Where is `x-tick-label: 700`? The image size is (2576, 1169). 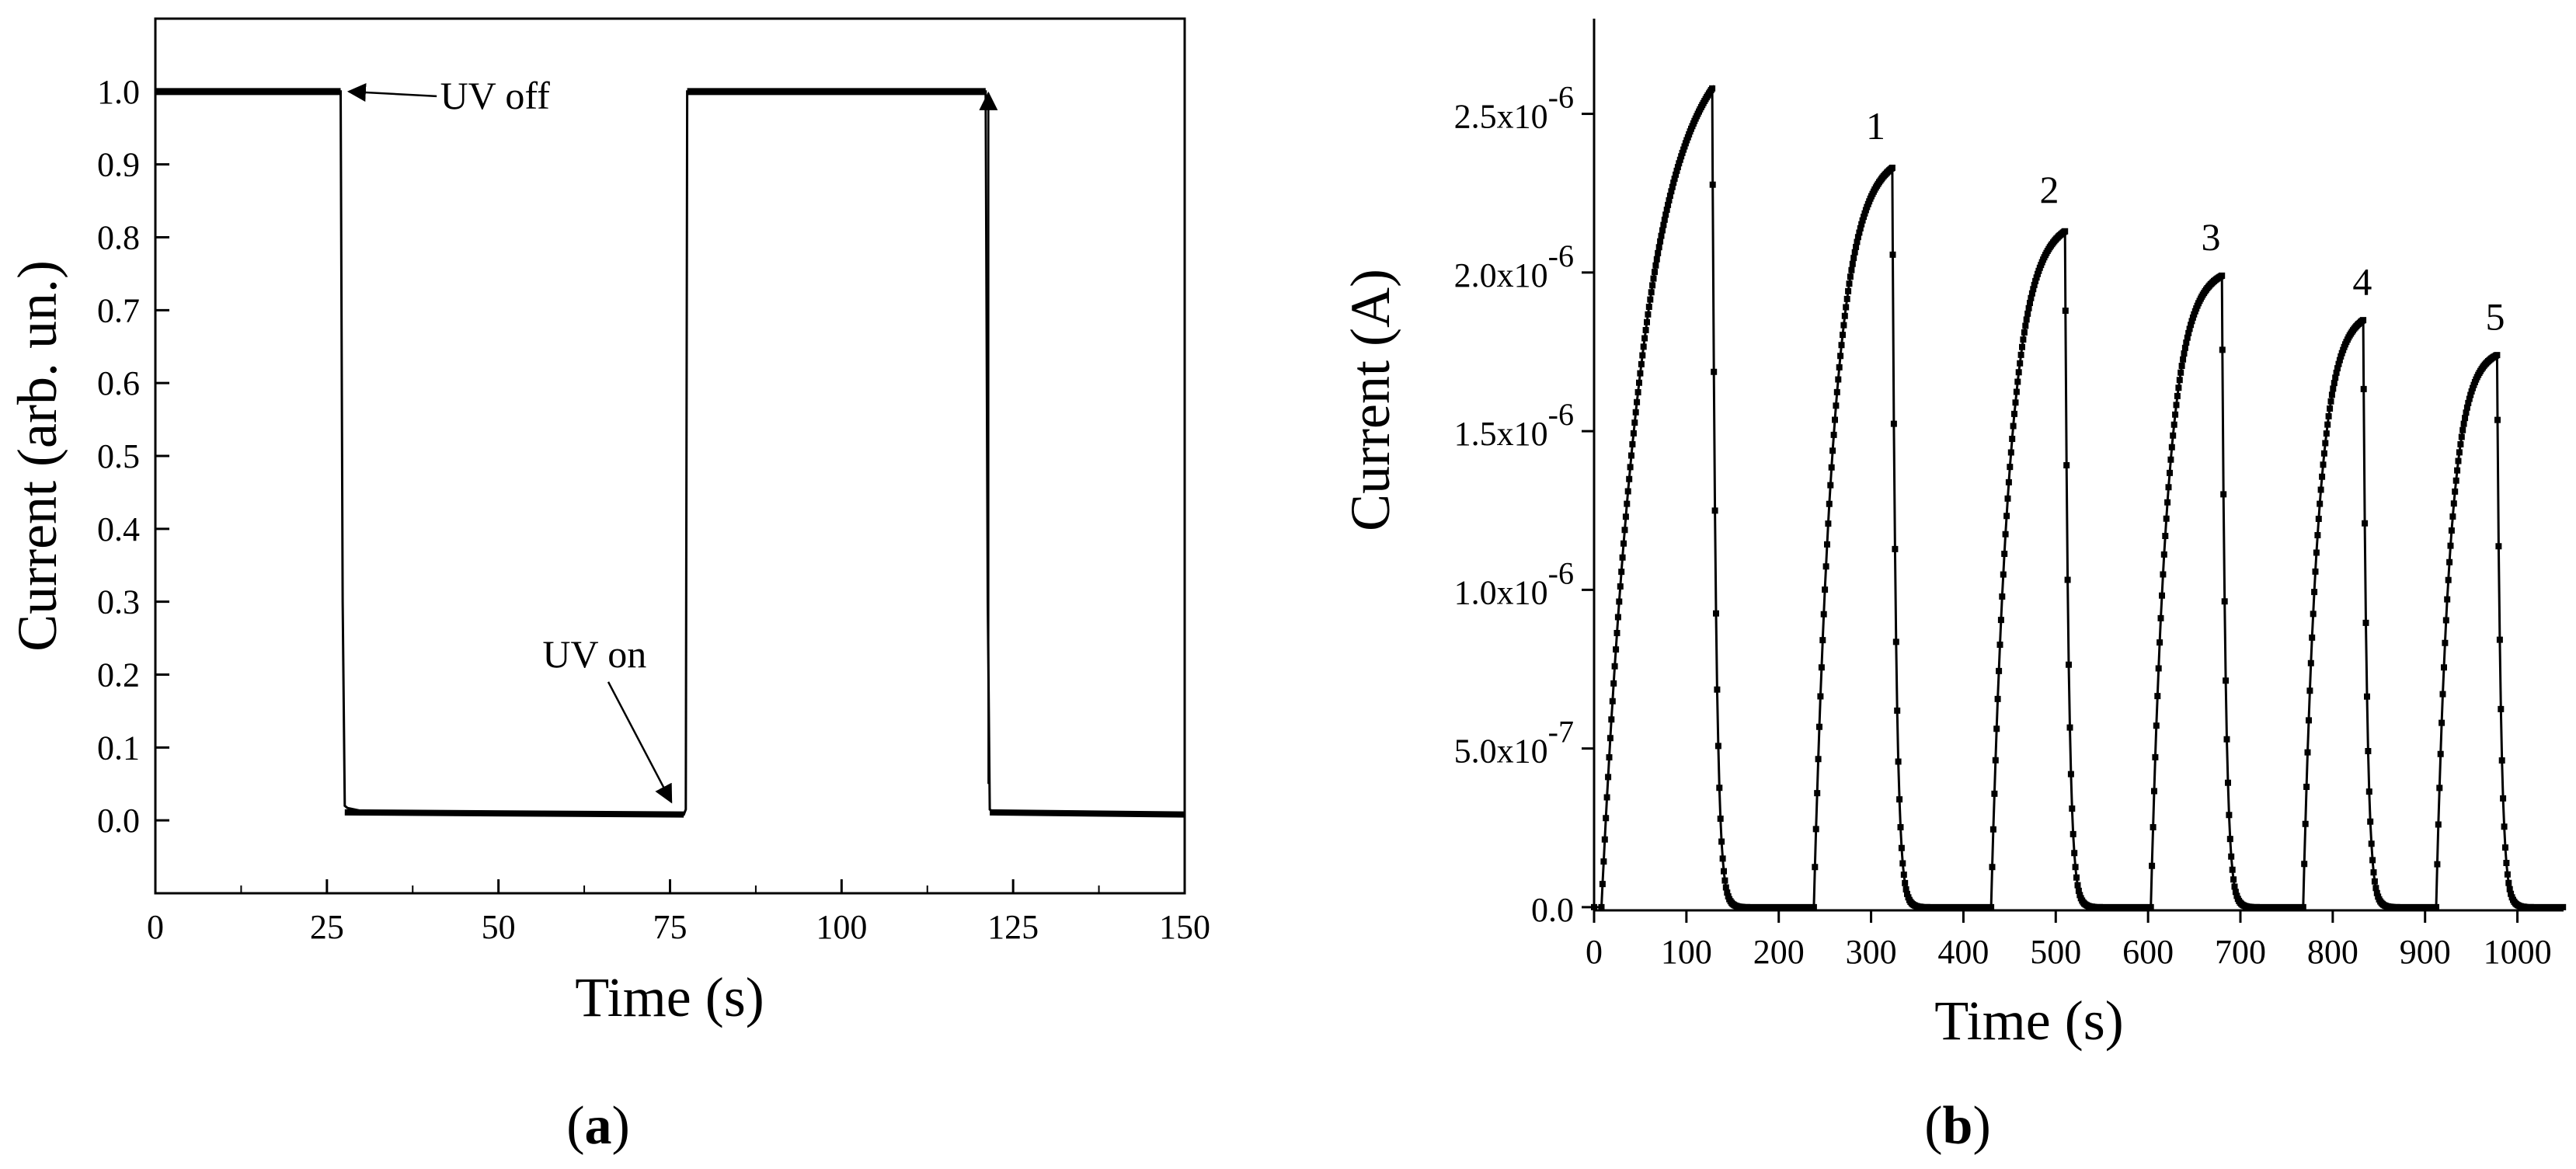
x-tick-label: 700 is located at coordinates (2240, 952).